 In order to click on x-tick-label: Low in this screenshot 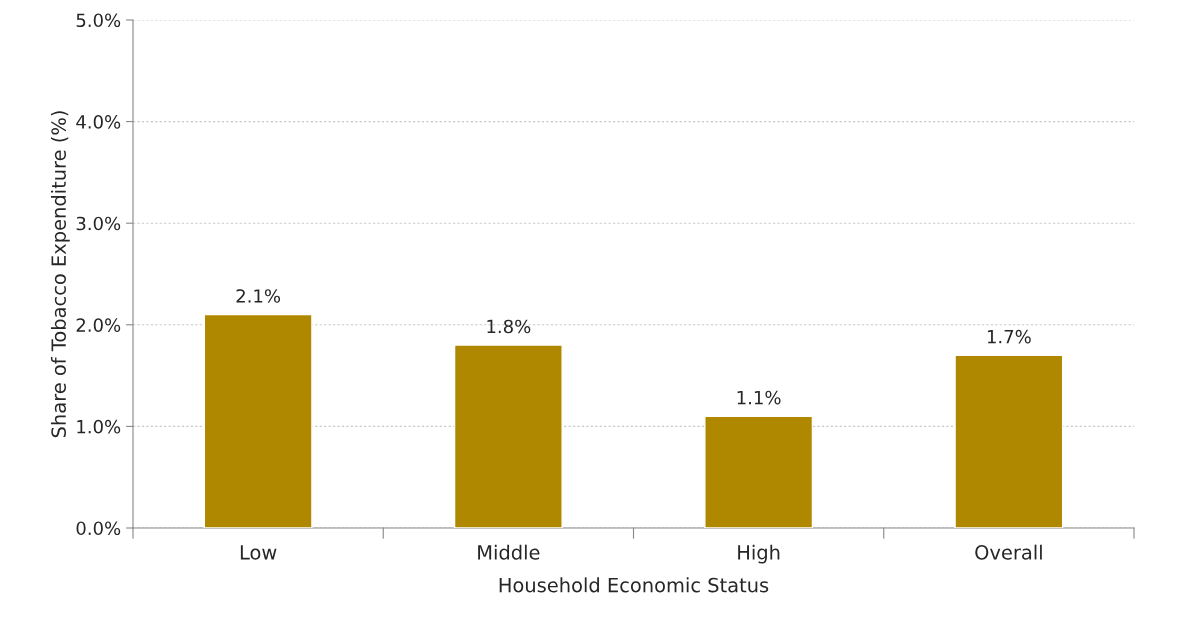, I will do `click(258, 552)`.